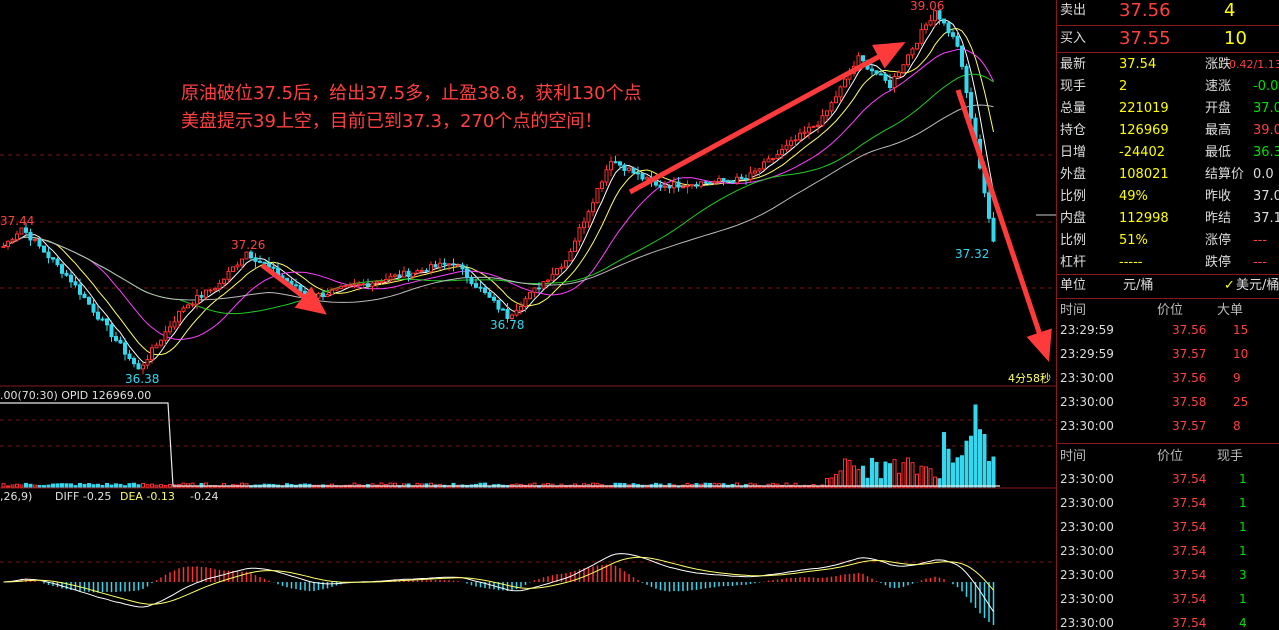  Describe the element at coordinates (1144, 174) in the screenshot. I see `stat-value: 108021` at that location.